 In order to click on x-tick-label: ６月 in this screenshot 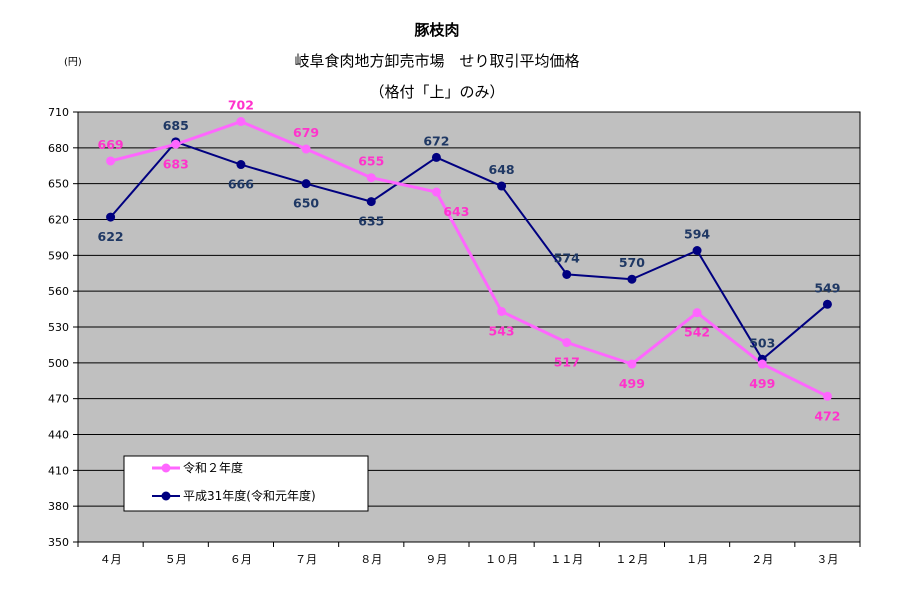, I will do `click(241, 559)`.